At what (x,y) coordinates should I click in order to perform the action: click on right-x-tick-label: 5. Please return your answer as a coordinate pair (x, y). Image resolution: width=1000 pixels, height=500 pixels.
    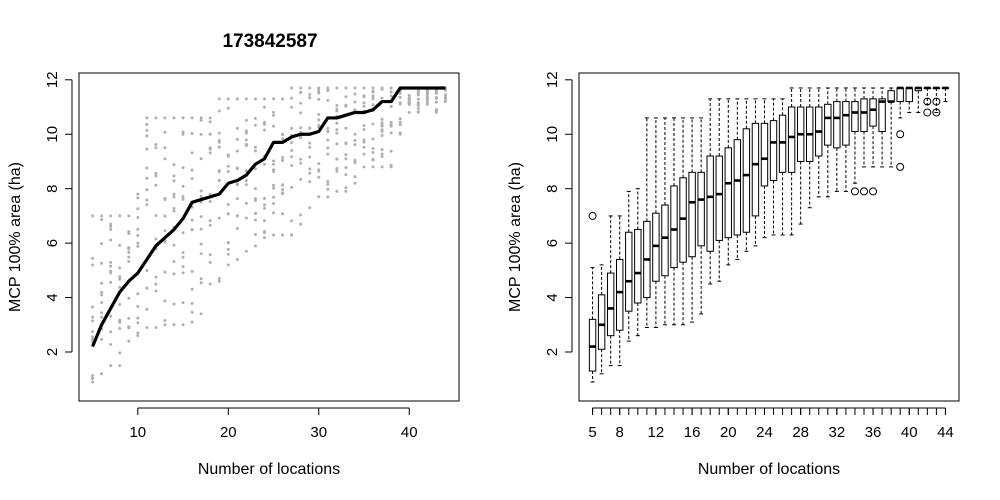
    Looking at the image, I should click on (592, 432).